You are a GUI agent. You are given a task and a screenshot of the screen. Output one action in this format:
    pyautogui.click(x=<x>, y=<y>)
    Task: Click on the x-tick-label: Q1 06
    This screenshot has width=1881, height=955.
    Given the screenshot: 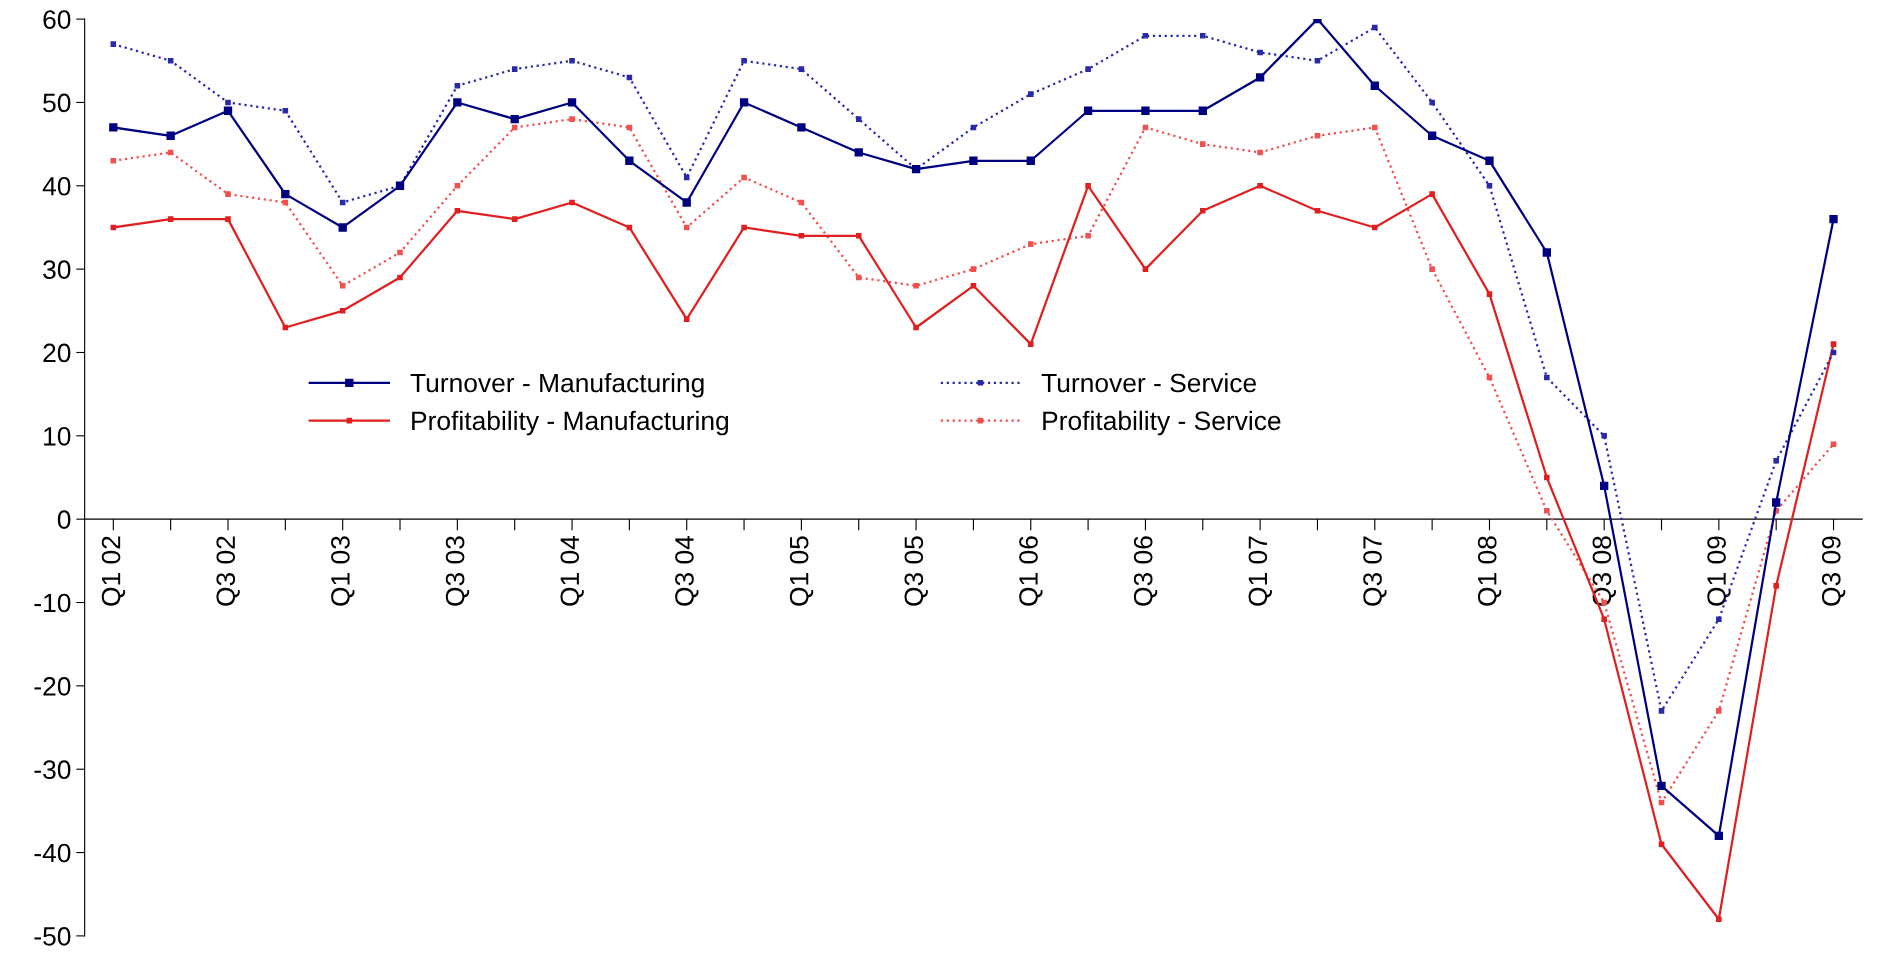 What is the action you would take?
    pyautogui.click(x=1031, y=571)
    